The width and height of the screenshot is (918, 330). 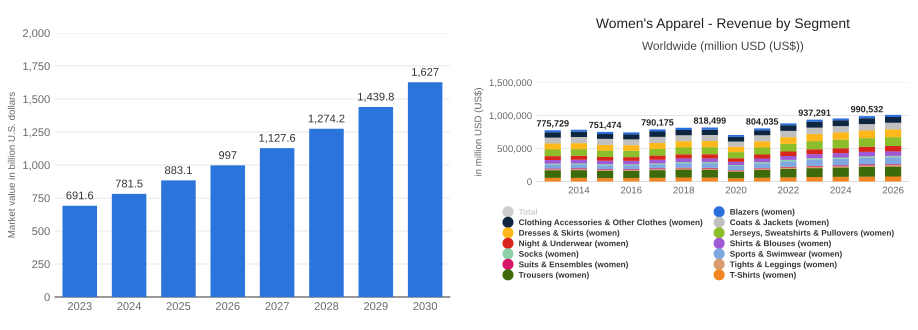 I want to click on y-tick-label: 250, so click(x=41, y=264).